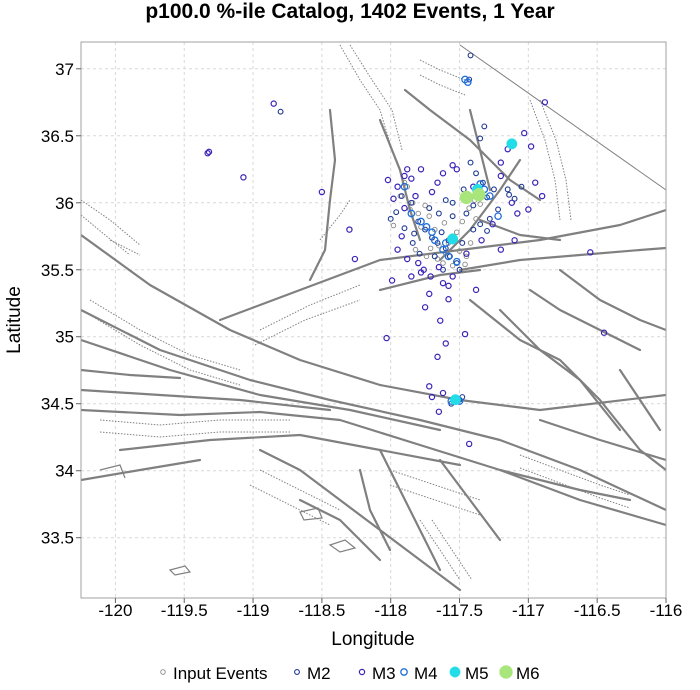  Describe the element at coordinates (297, 672) in the screenshot. I see `legend-marker-m2` at that location.